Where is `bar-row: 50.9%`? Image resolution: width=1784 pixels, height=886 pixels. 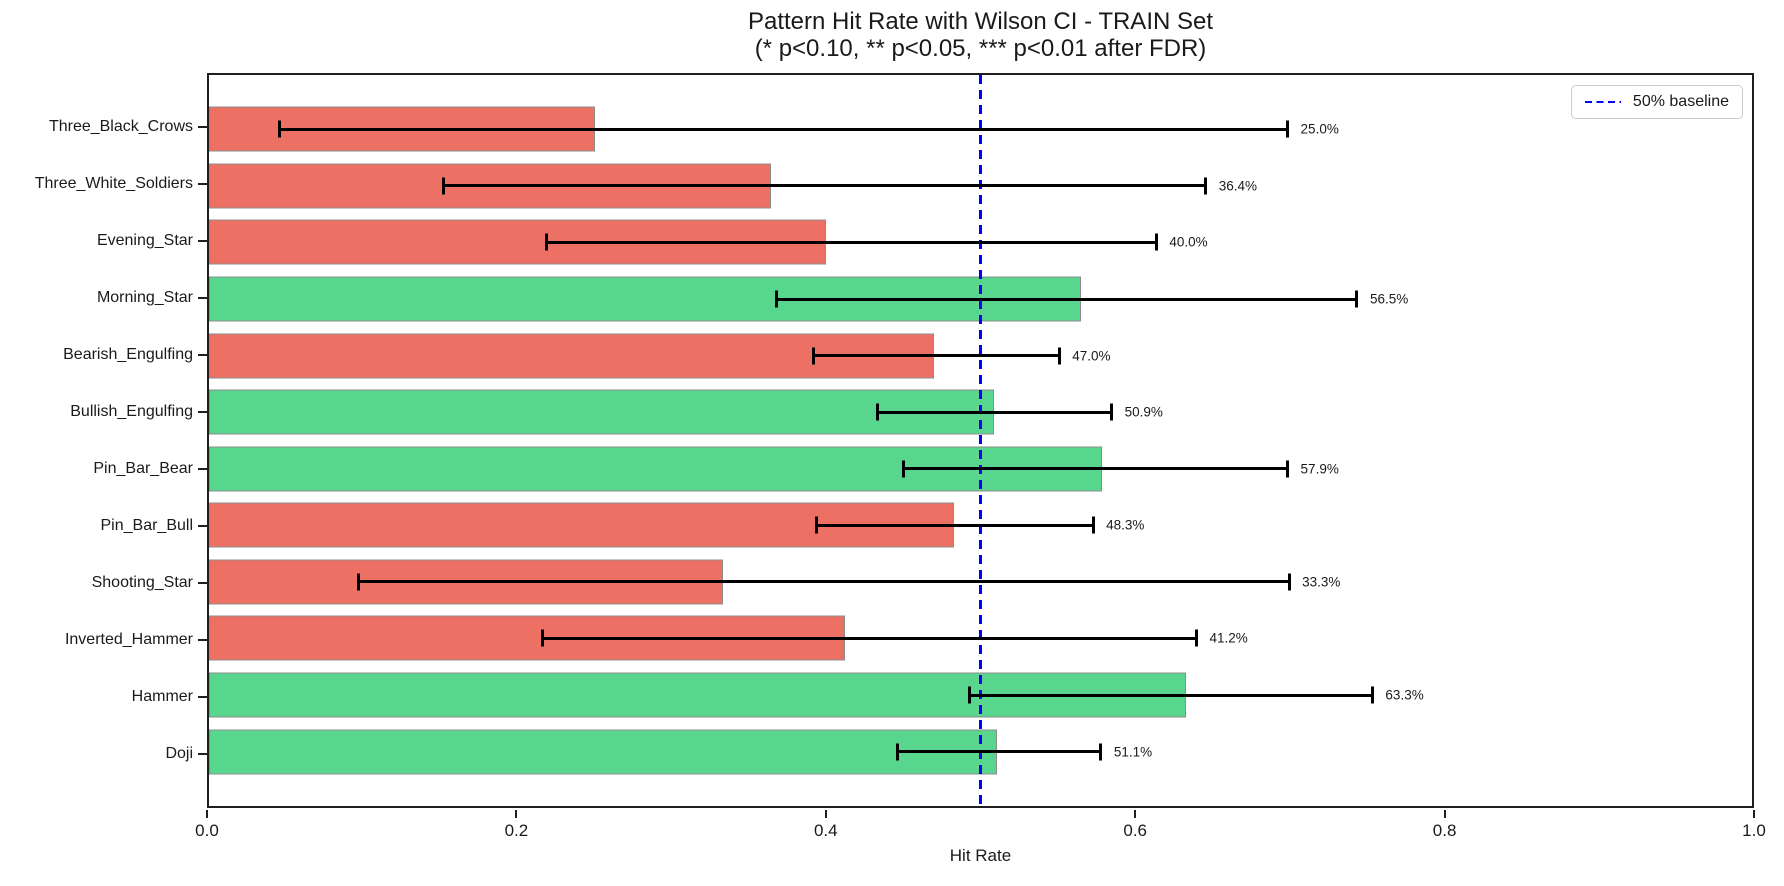 bar-row: 50.9% is located at coordinates (980, 412).